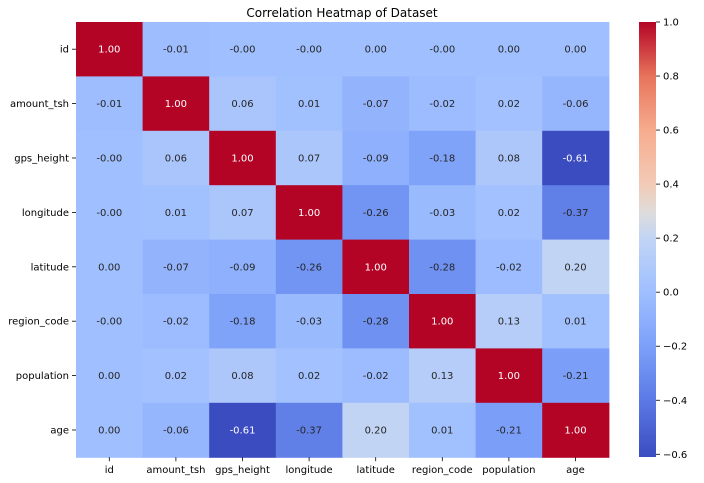  What do you see at coordinates (575, 470) in the screenshot?
I see `x-tick-label: age` at bounding box center [575, 470].